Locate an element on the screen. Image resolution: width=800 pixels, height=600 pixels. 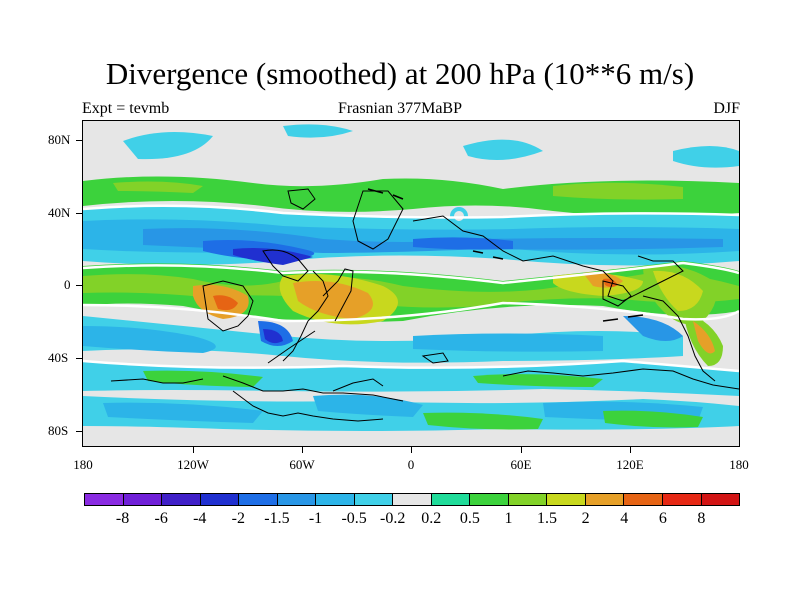
x-tick-120w is located at coordinates (193, 450).